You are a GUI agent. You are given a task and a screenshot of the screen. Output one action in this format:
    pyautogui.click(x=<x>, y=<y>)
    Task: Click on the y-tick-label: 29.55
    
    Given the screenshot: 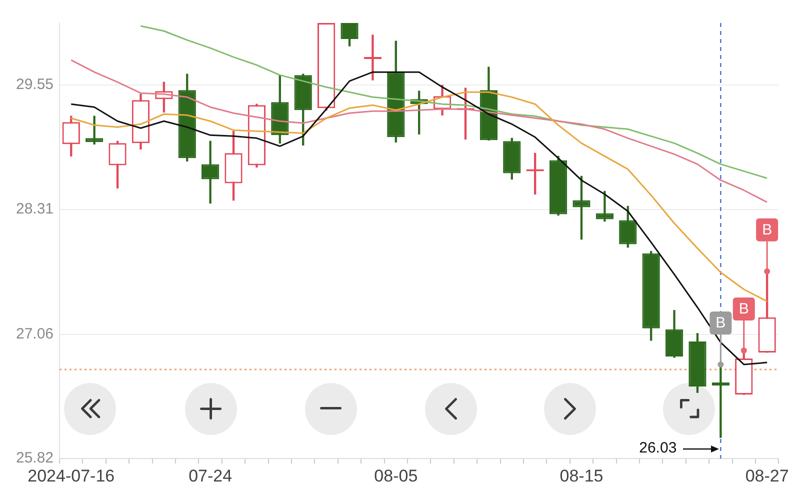 What is the action you would take?
    pyautogui.click(x=35, y=85)
    